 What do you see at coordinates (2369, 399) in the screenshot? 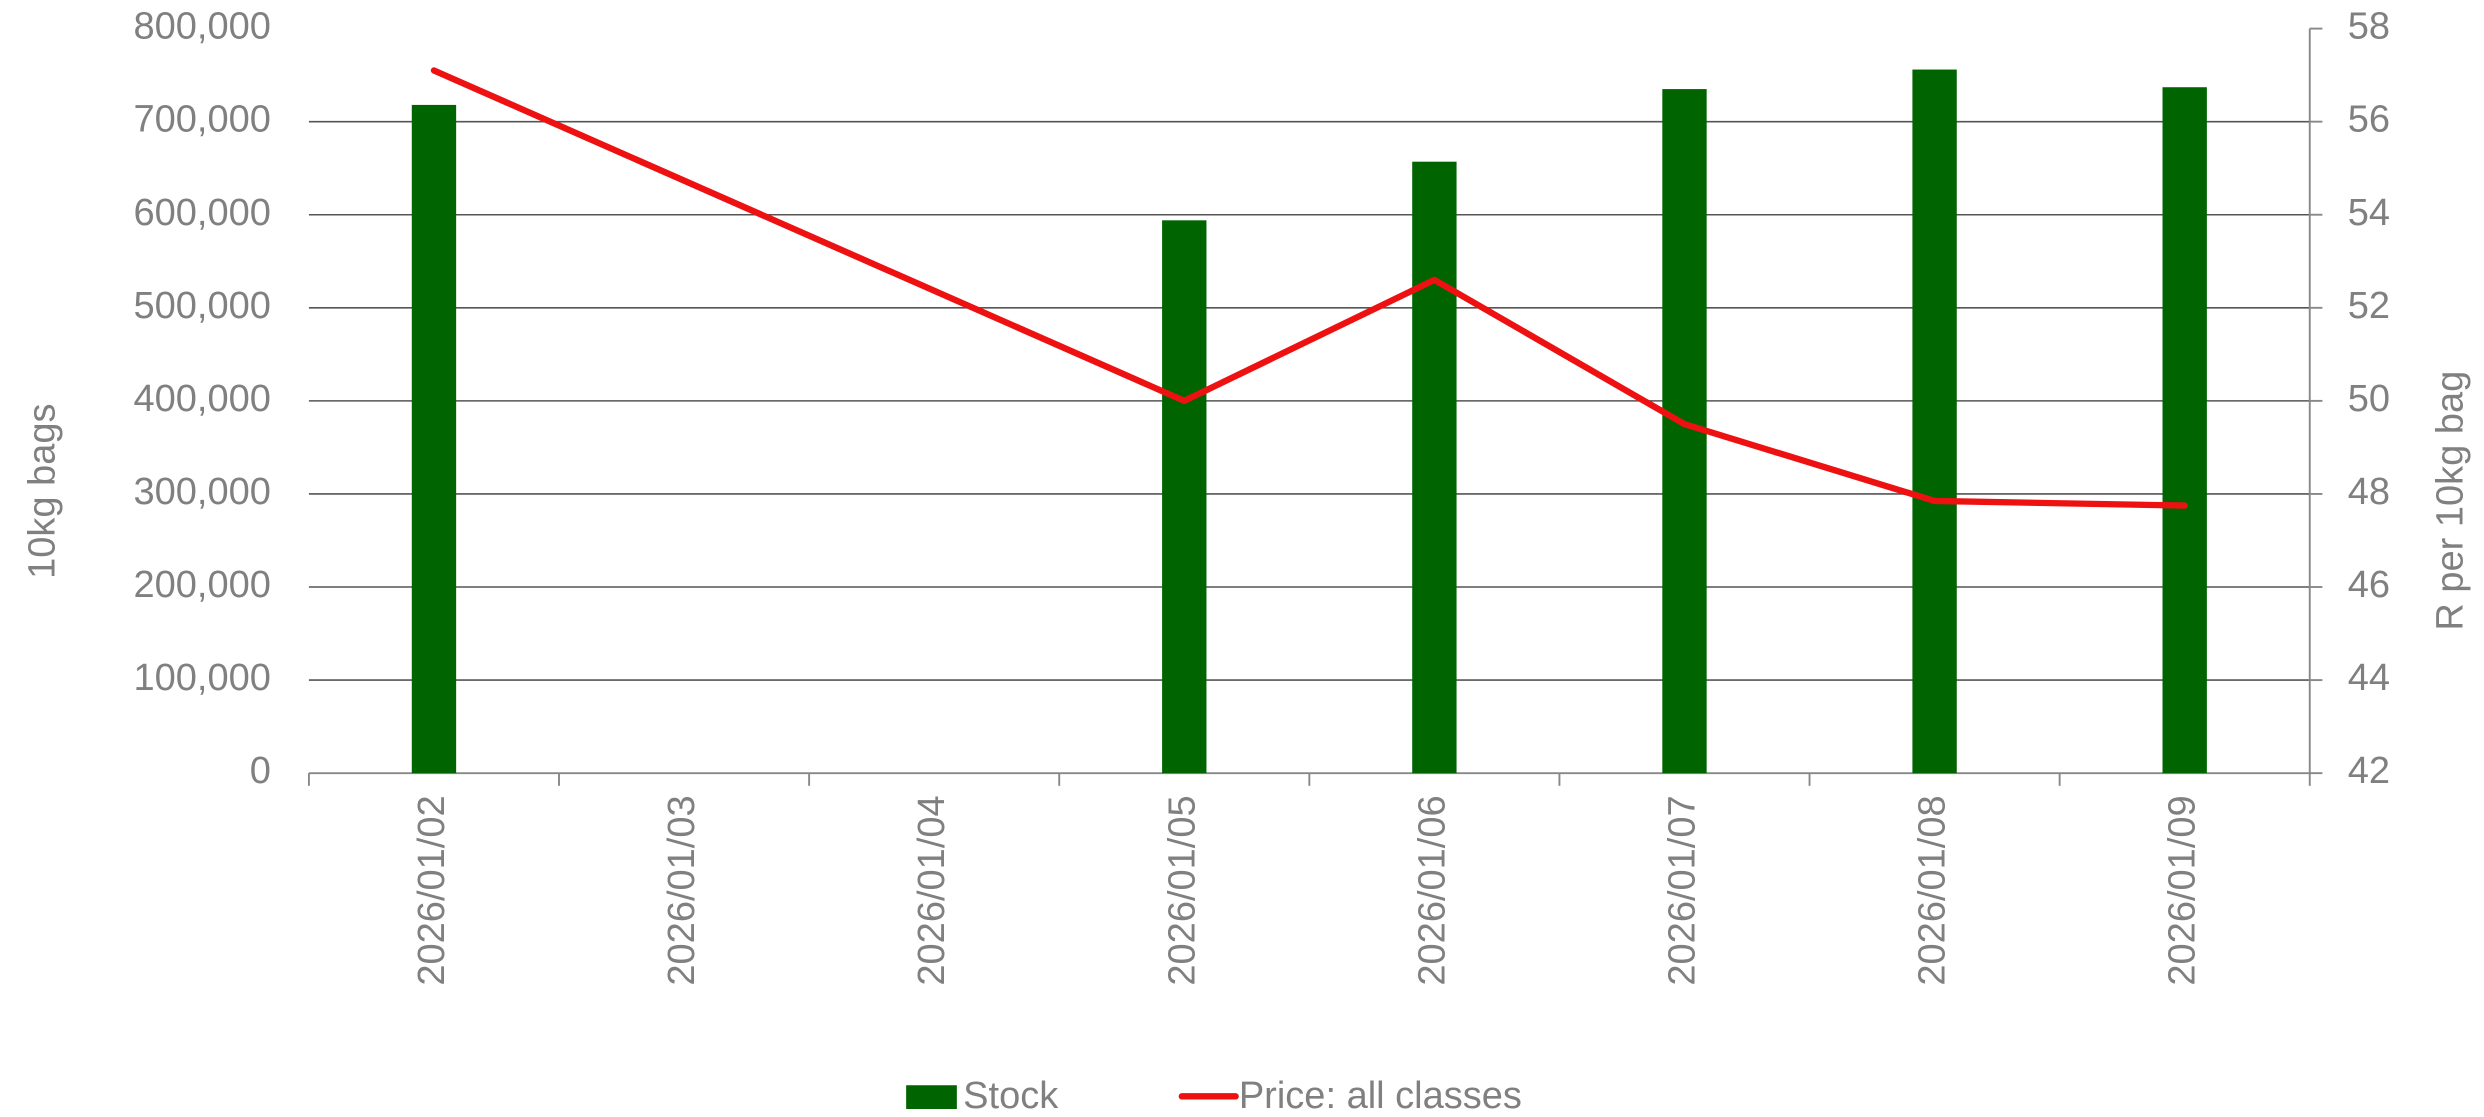
I see `y2-tick-label: 50` at bounding box center [2369, 399].